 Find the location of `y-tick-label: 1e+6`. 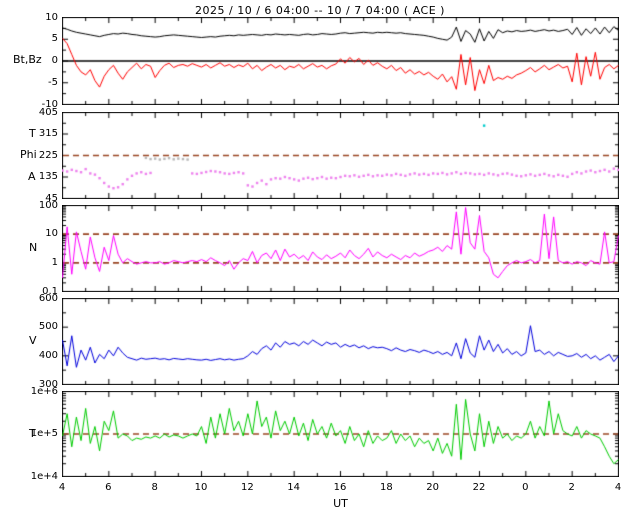

y-tick-label: 1e+6 is located at coordinates (44, 391).